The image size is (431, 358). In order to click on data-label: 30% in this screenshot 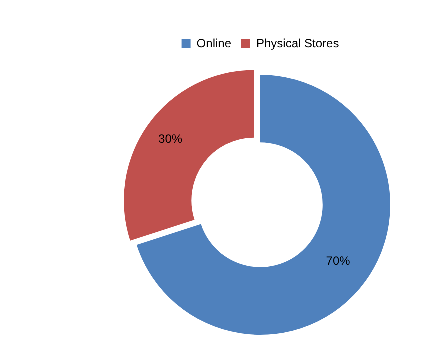, I will do `click(170, 139)`.